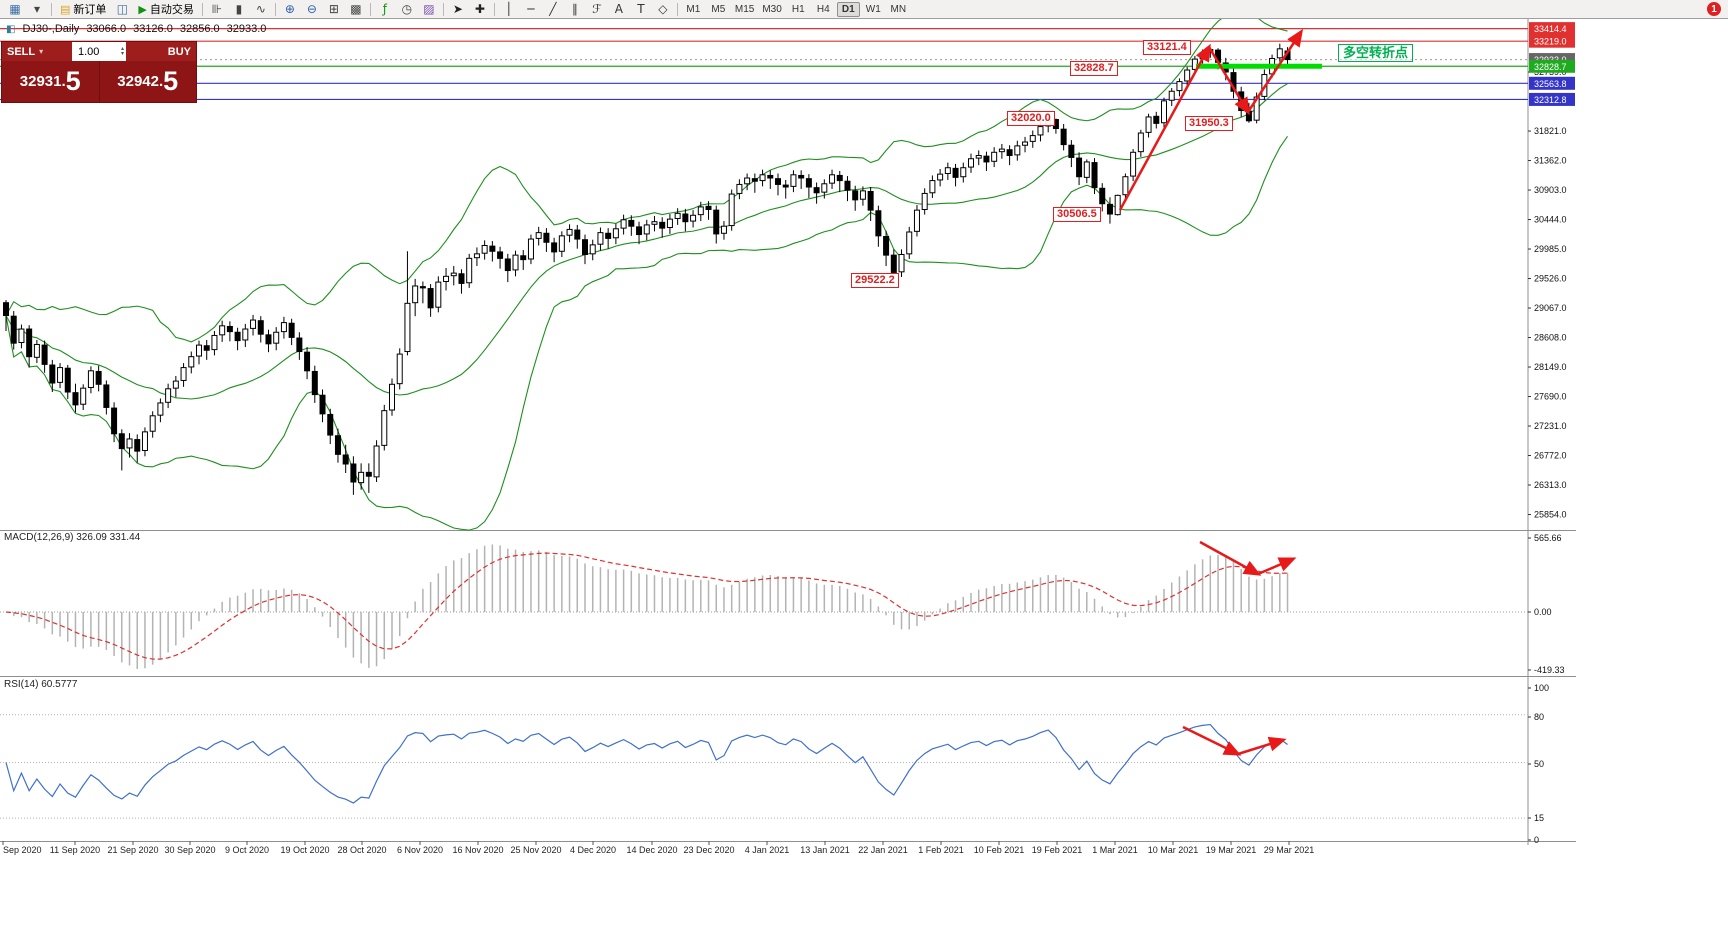  I want to click on svg-text: 31821.0, so click(1550, 131).